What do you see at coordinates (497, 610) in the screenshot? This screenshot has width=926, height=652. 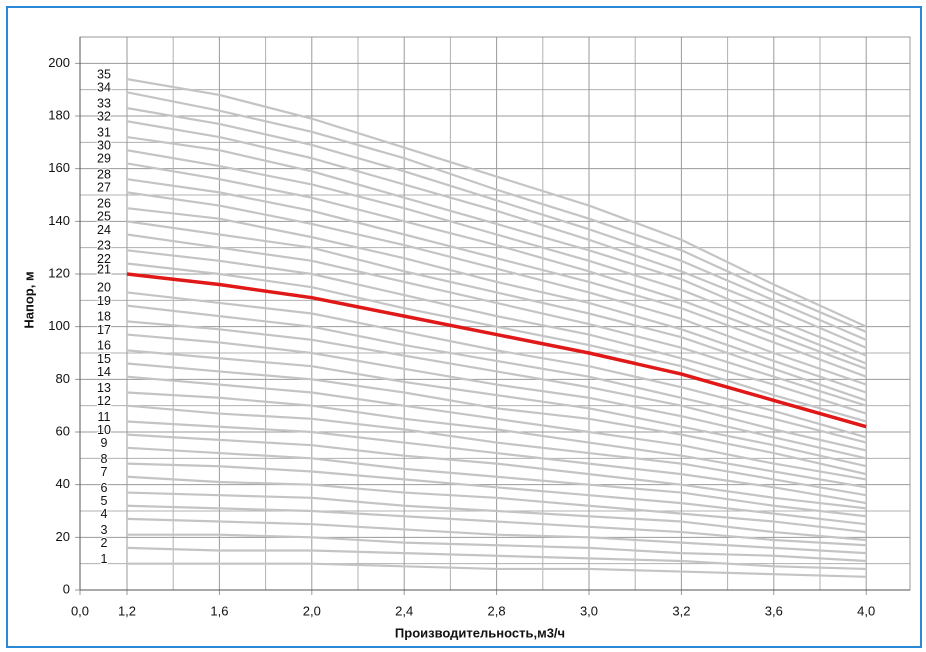 I see `x-tick-label: 2,8` at bounding box center [497, 610].